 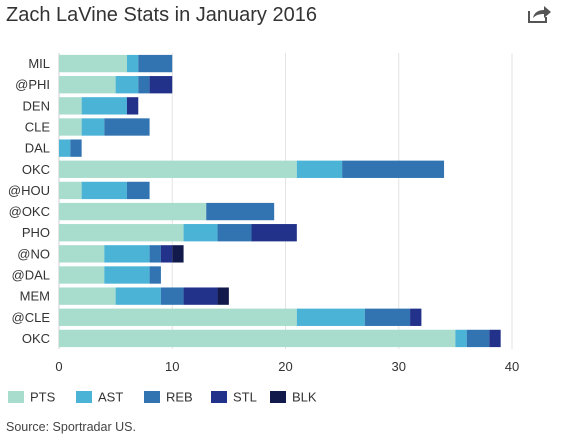 I want to click on legend-item-reb: REB, so click(x=168, y=397).